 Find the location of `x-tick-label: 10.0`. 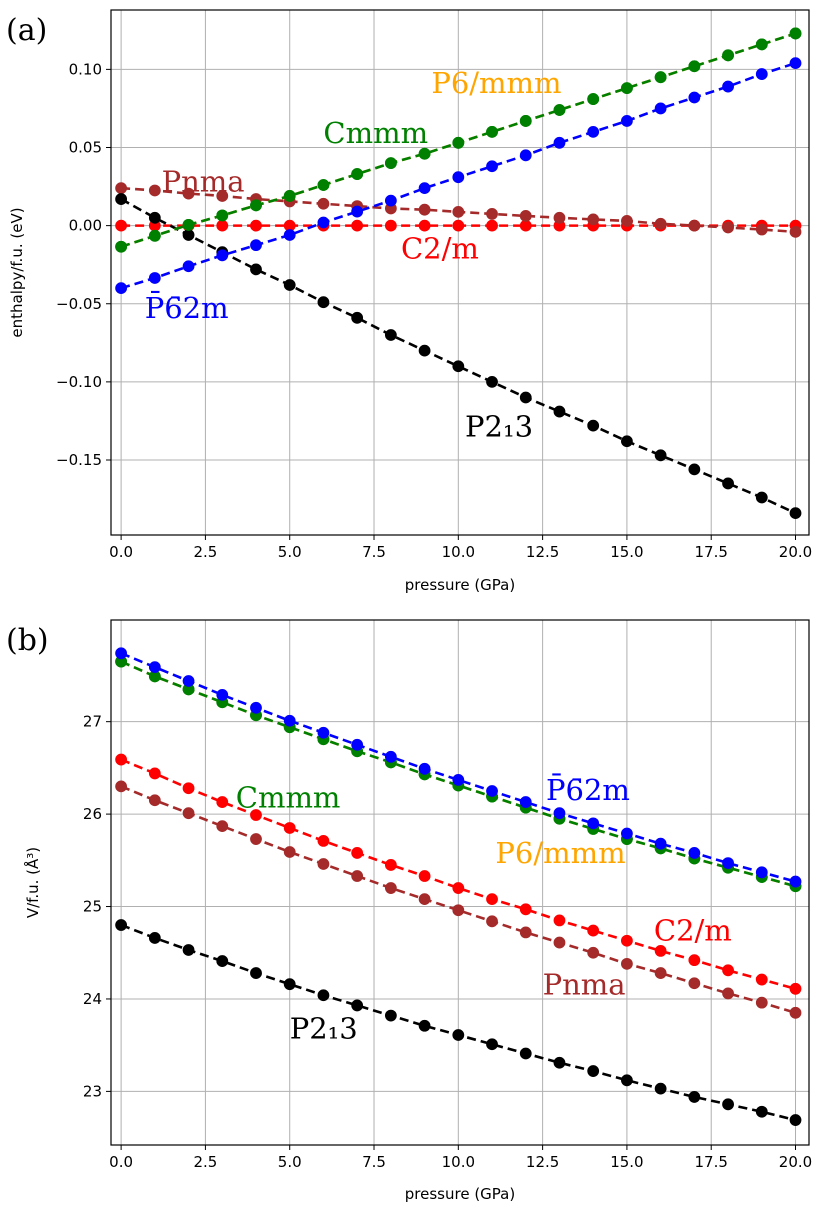

x-tick-label: 10.0 is located at coordinates (458, 552).